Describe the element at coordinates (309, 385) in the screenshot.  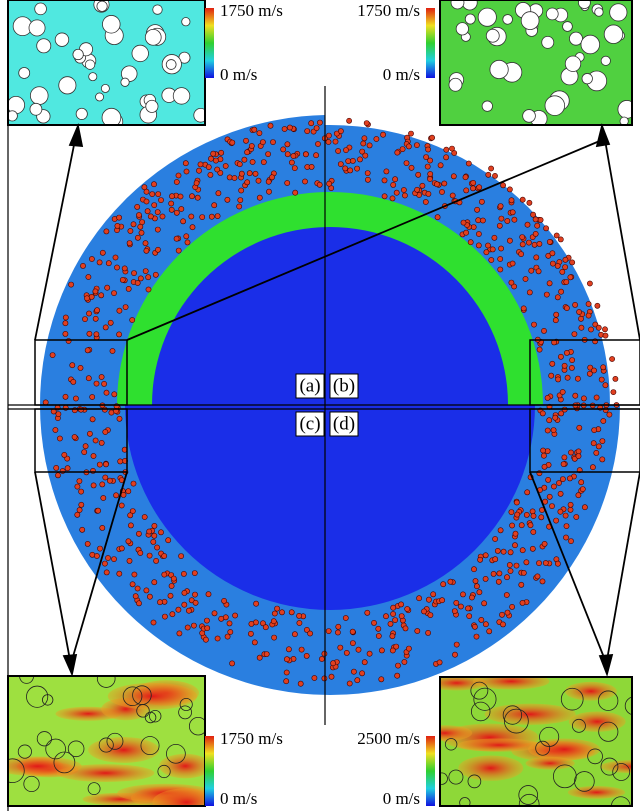
I see `panel-label: (a)` at that location.